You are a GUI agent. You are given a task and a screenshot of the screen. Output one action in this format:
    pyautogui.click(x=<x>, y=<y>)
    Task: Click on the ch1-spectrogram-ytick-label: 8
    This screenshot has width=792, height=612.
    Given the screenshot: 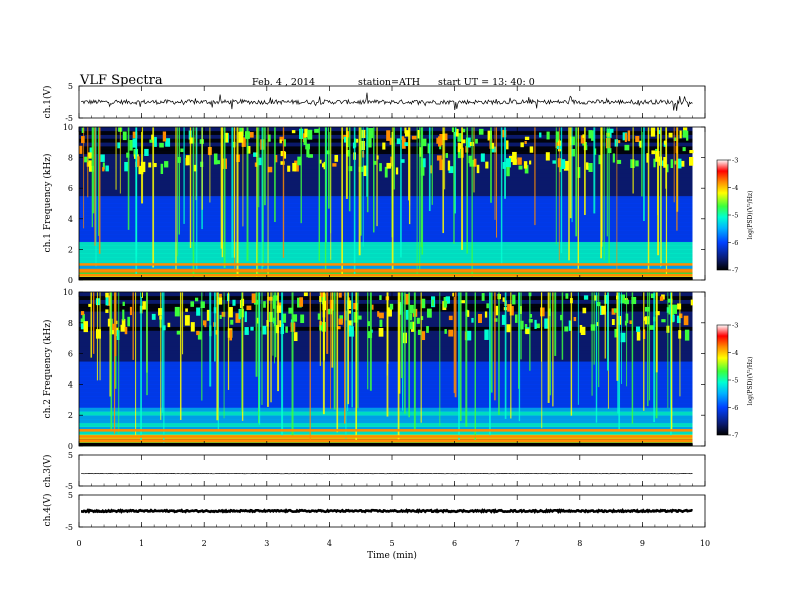 What is the action you would take?
    pyautogui.click(x=70, y=158)
    